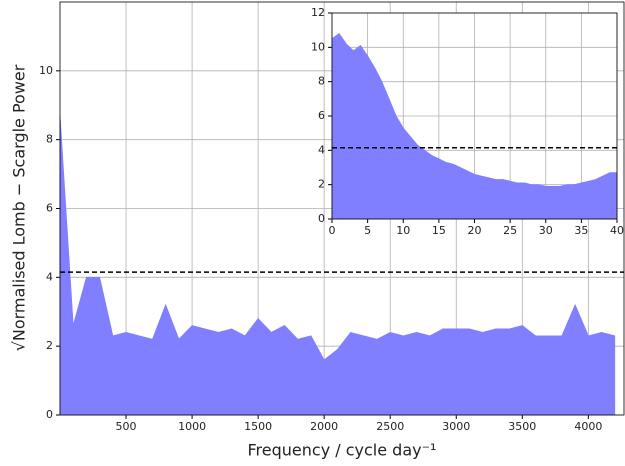 Image resolution: width=625 pixels, height=466 pixels. What do you see at coordinates (546, 230) in the screenshot?
I see `x-tick-label: 30` at bounding box center [546, 230].